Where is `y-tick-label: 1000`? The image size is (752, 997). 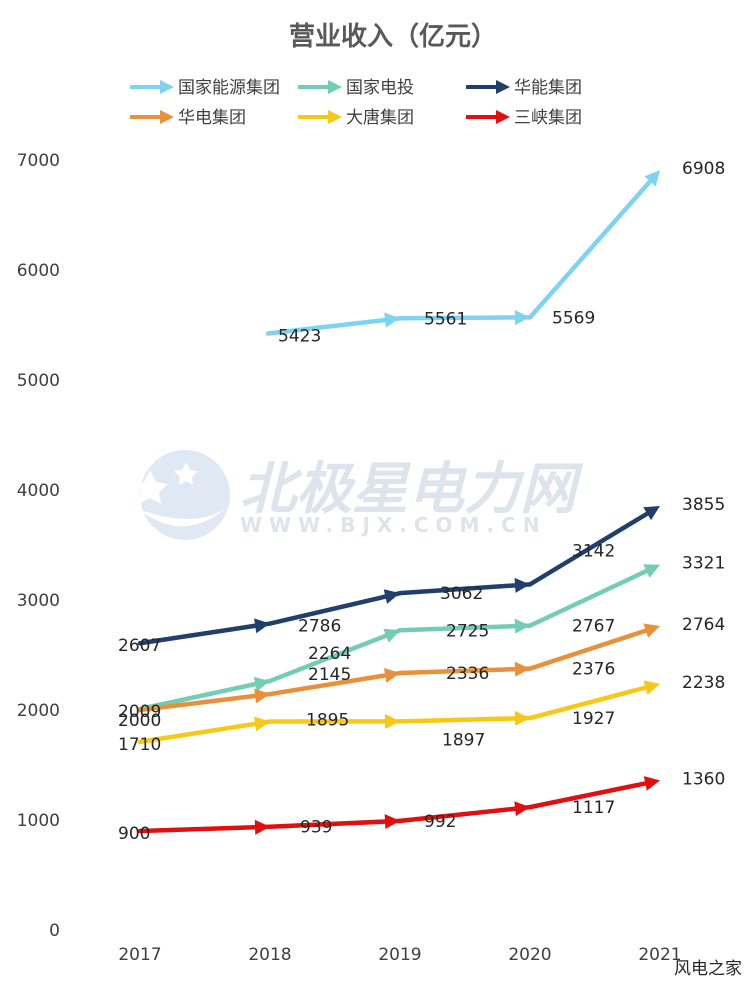 y-tick-label: 1000 is located at coordinates (38, 821).